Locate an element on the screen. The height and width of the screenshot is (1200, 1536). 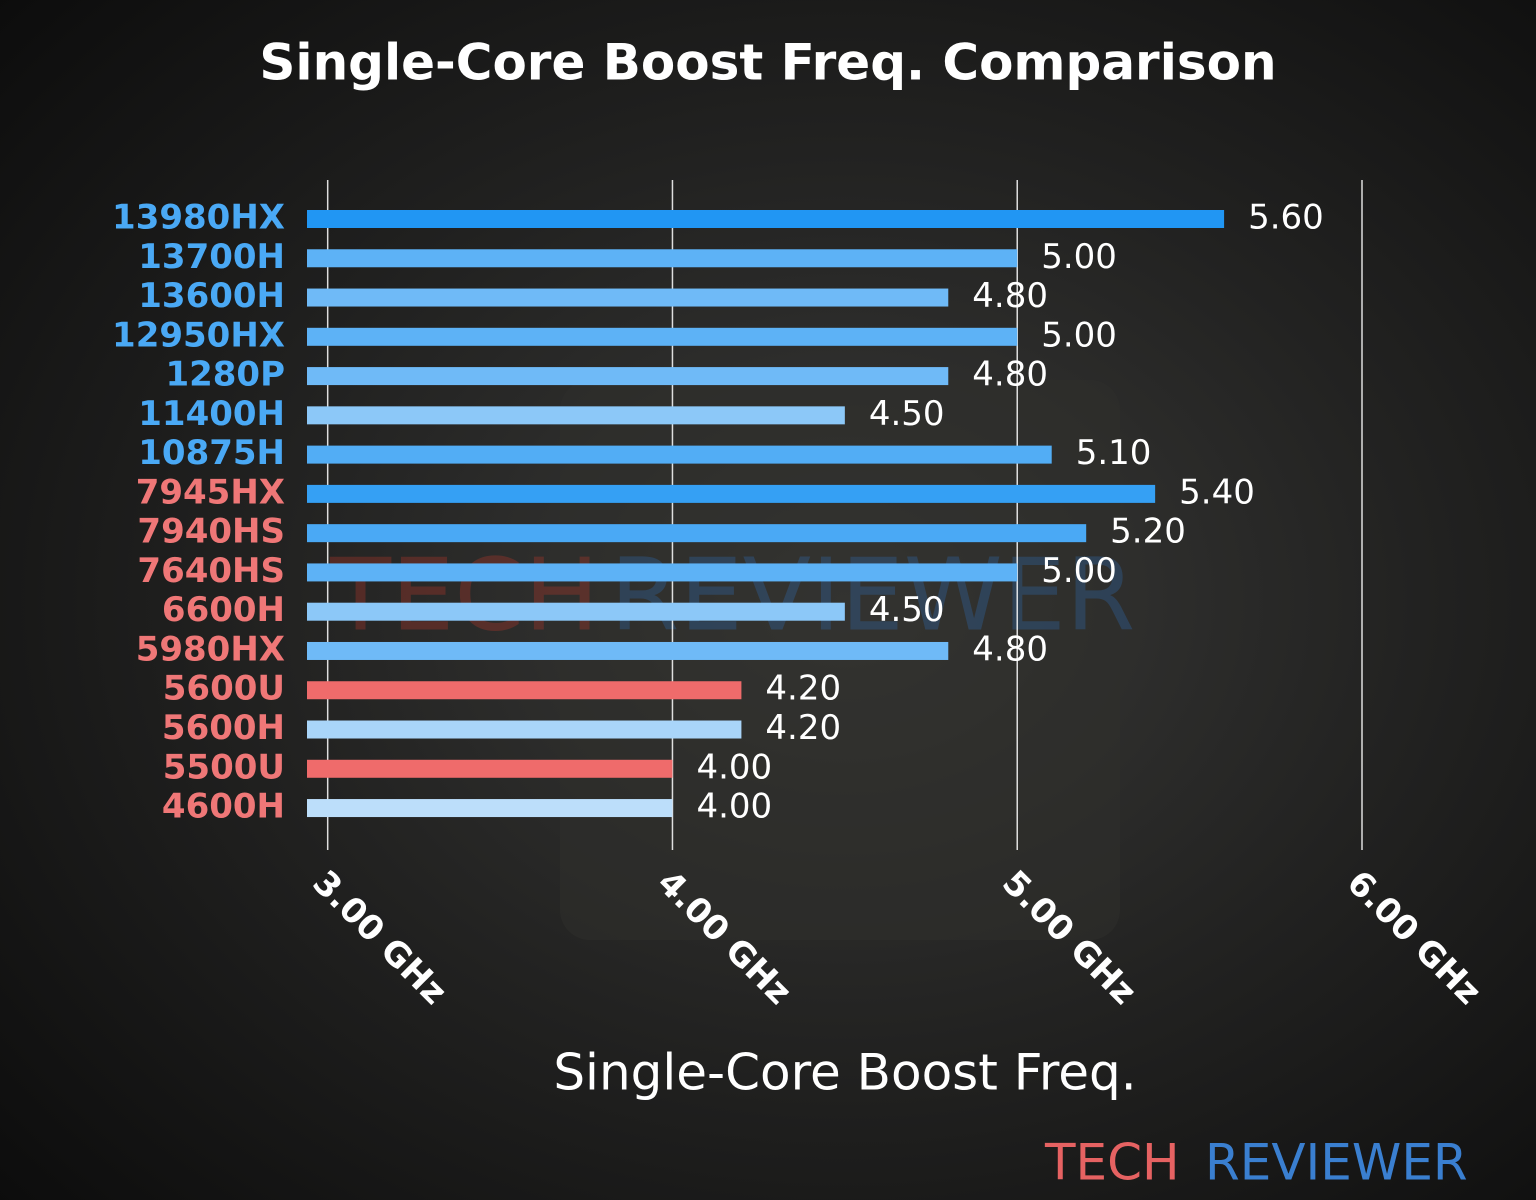
value-label: 5.40 is located at coordinates (1217, 492).